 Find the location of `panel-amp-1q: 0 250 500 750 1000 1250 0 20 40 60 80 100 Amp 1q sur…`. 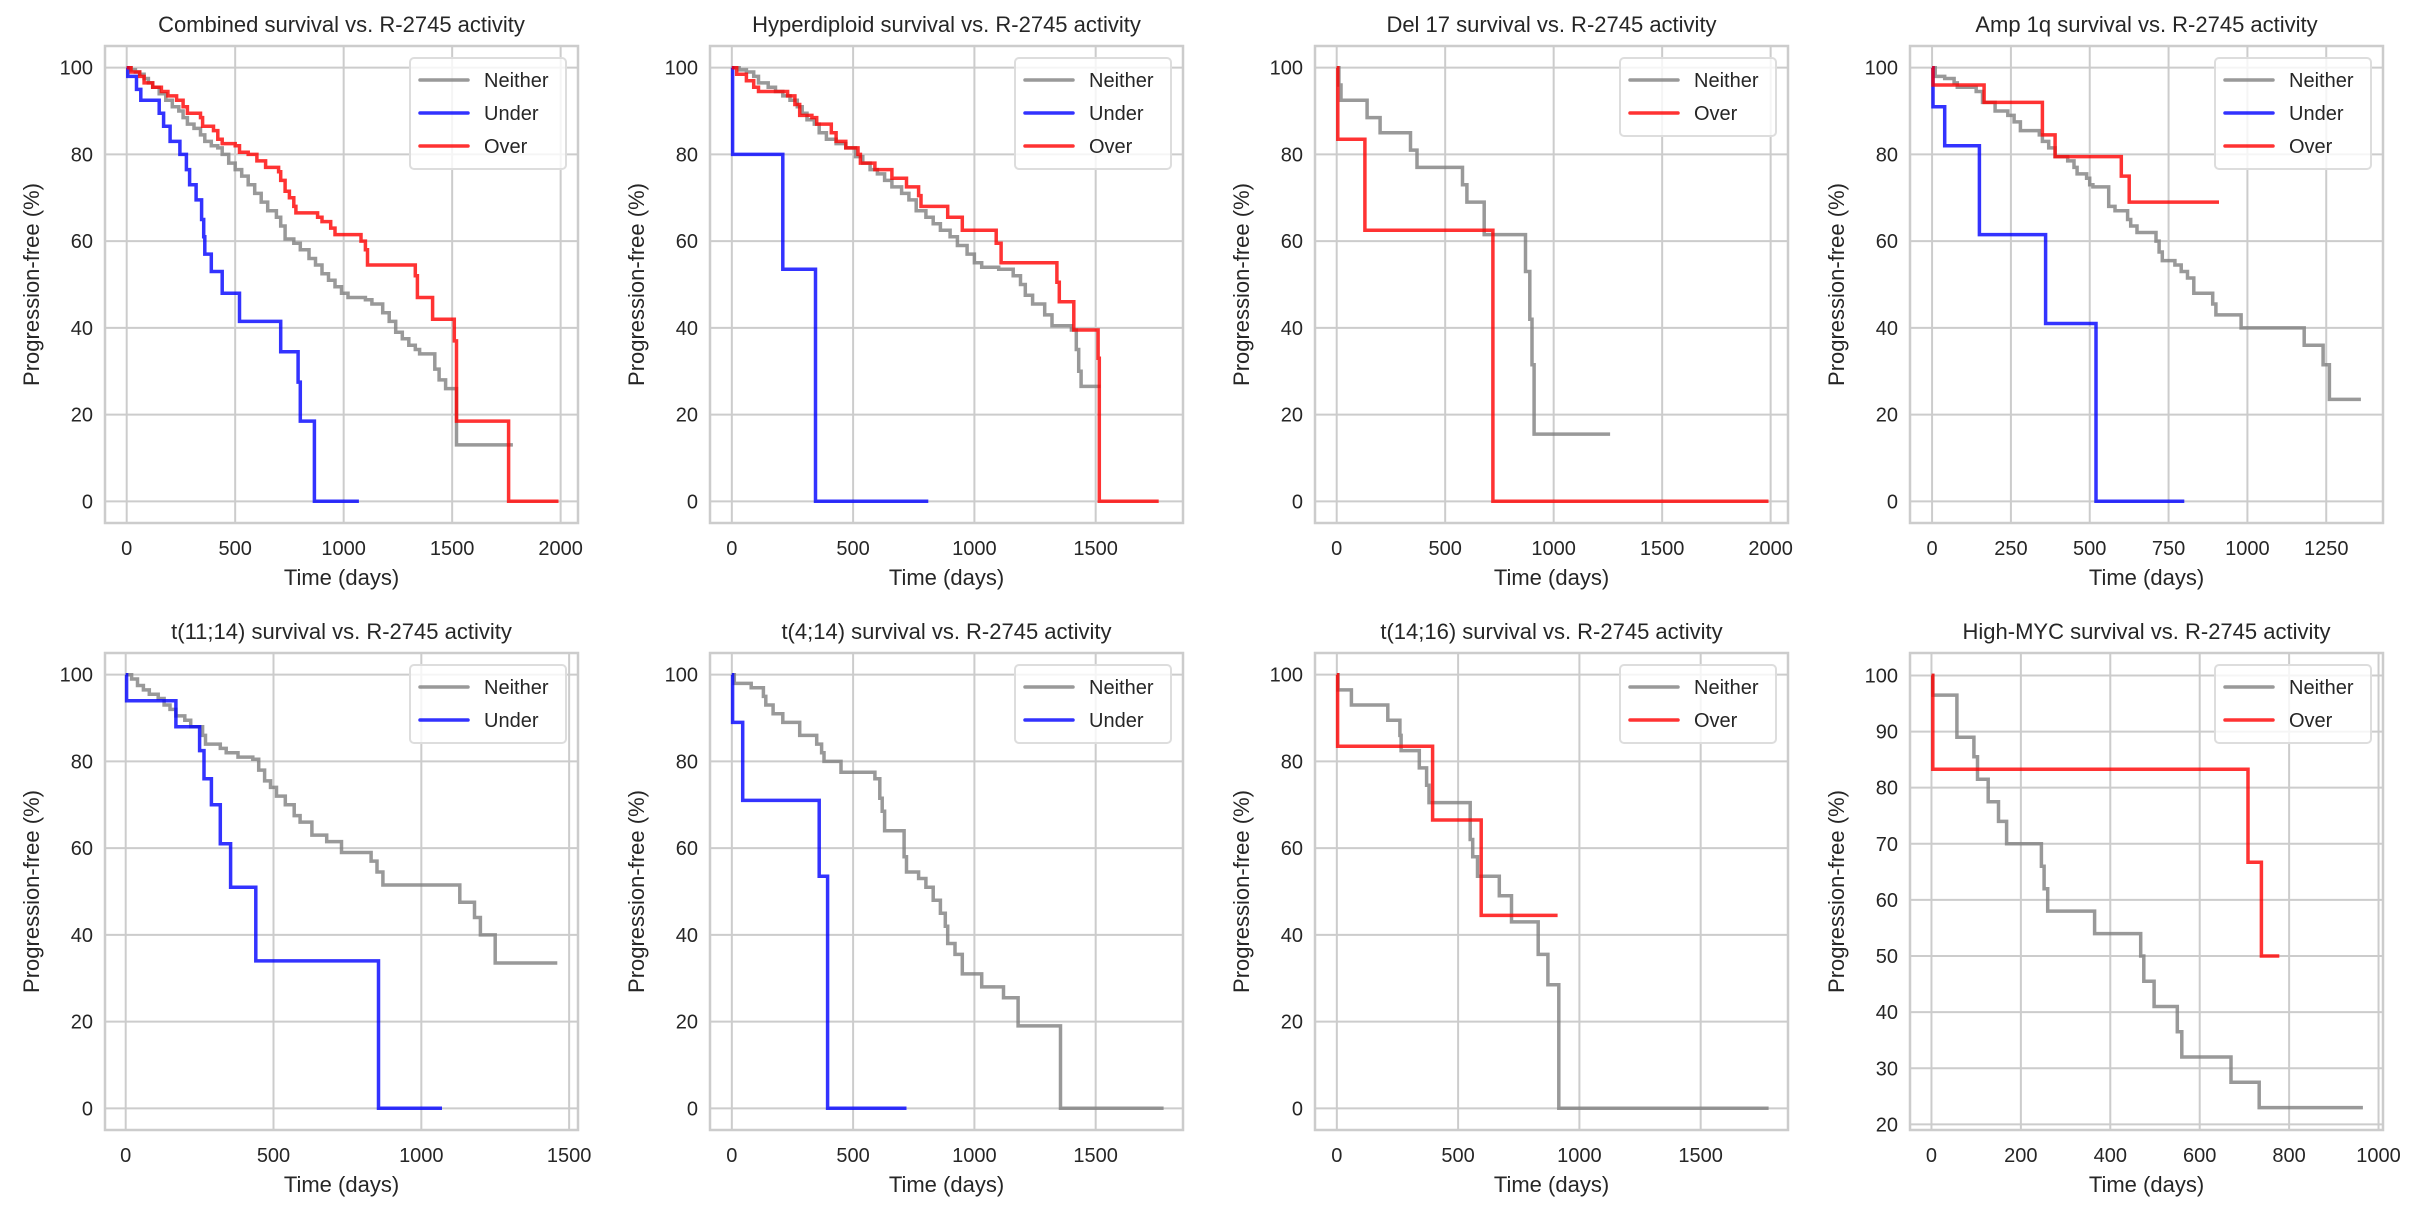

panel-amp-1q: 0 250 500 750 1000 1250 0 20 40 60 80 100 Amp 1q sur… is located at coordinates (2104, 301).